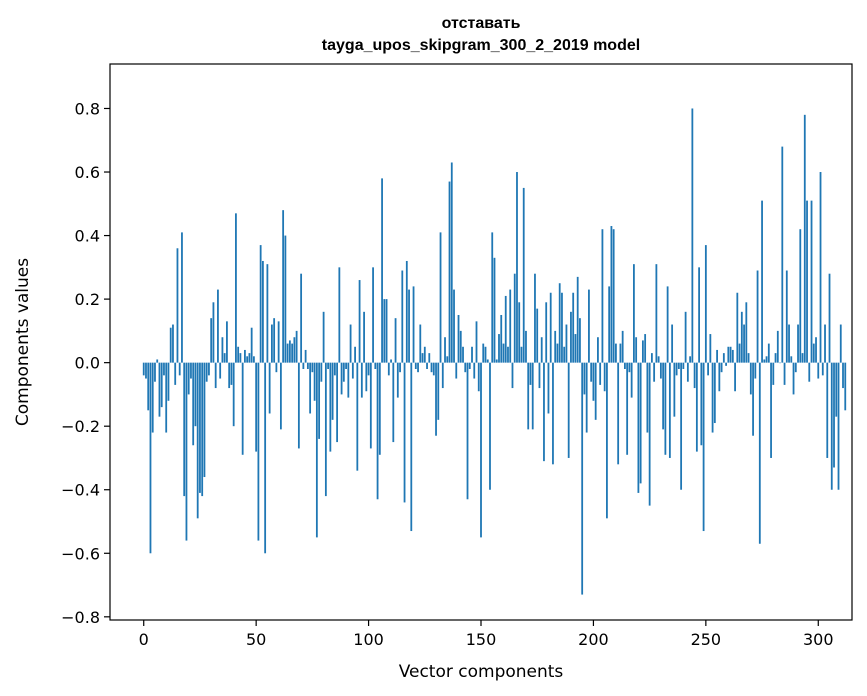  Describe the element at coordinates (87, 108) in the screenshot. I see `y-tick-label: 0.8` at that location.